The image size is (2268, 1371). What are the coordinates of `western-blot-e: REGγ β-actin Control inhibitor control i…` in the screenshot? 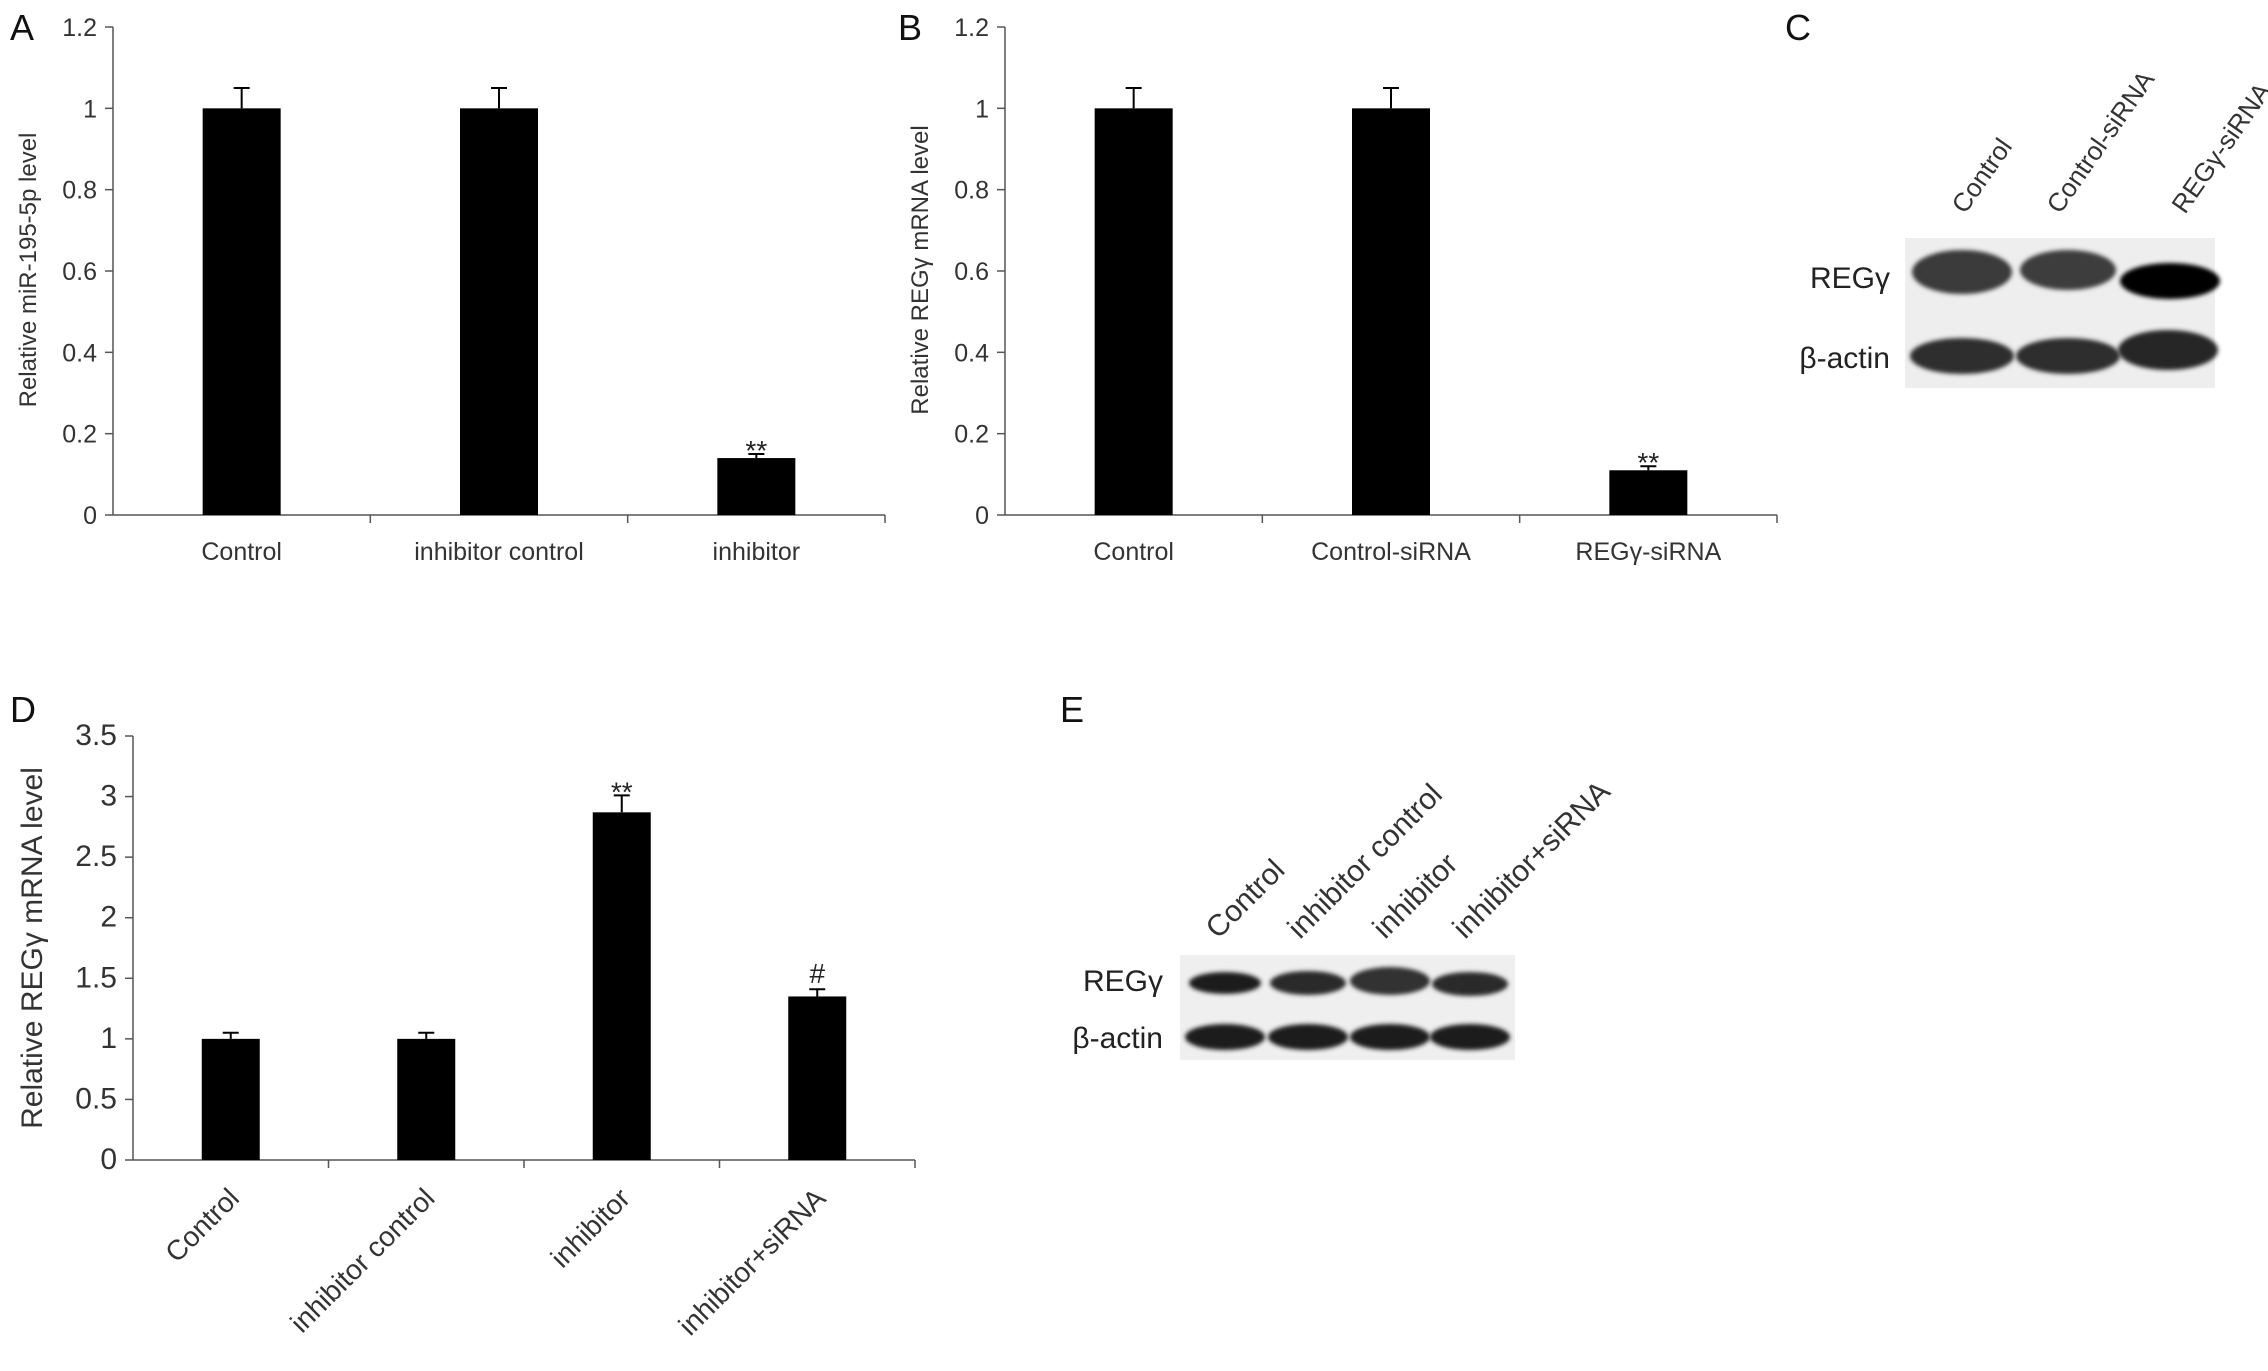 It's located at (1344, 917).